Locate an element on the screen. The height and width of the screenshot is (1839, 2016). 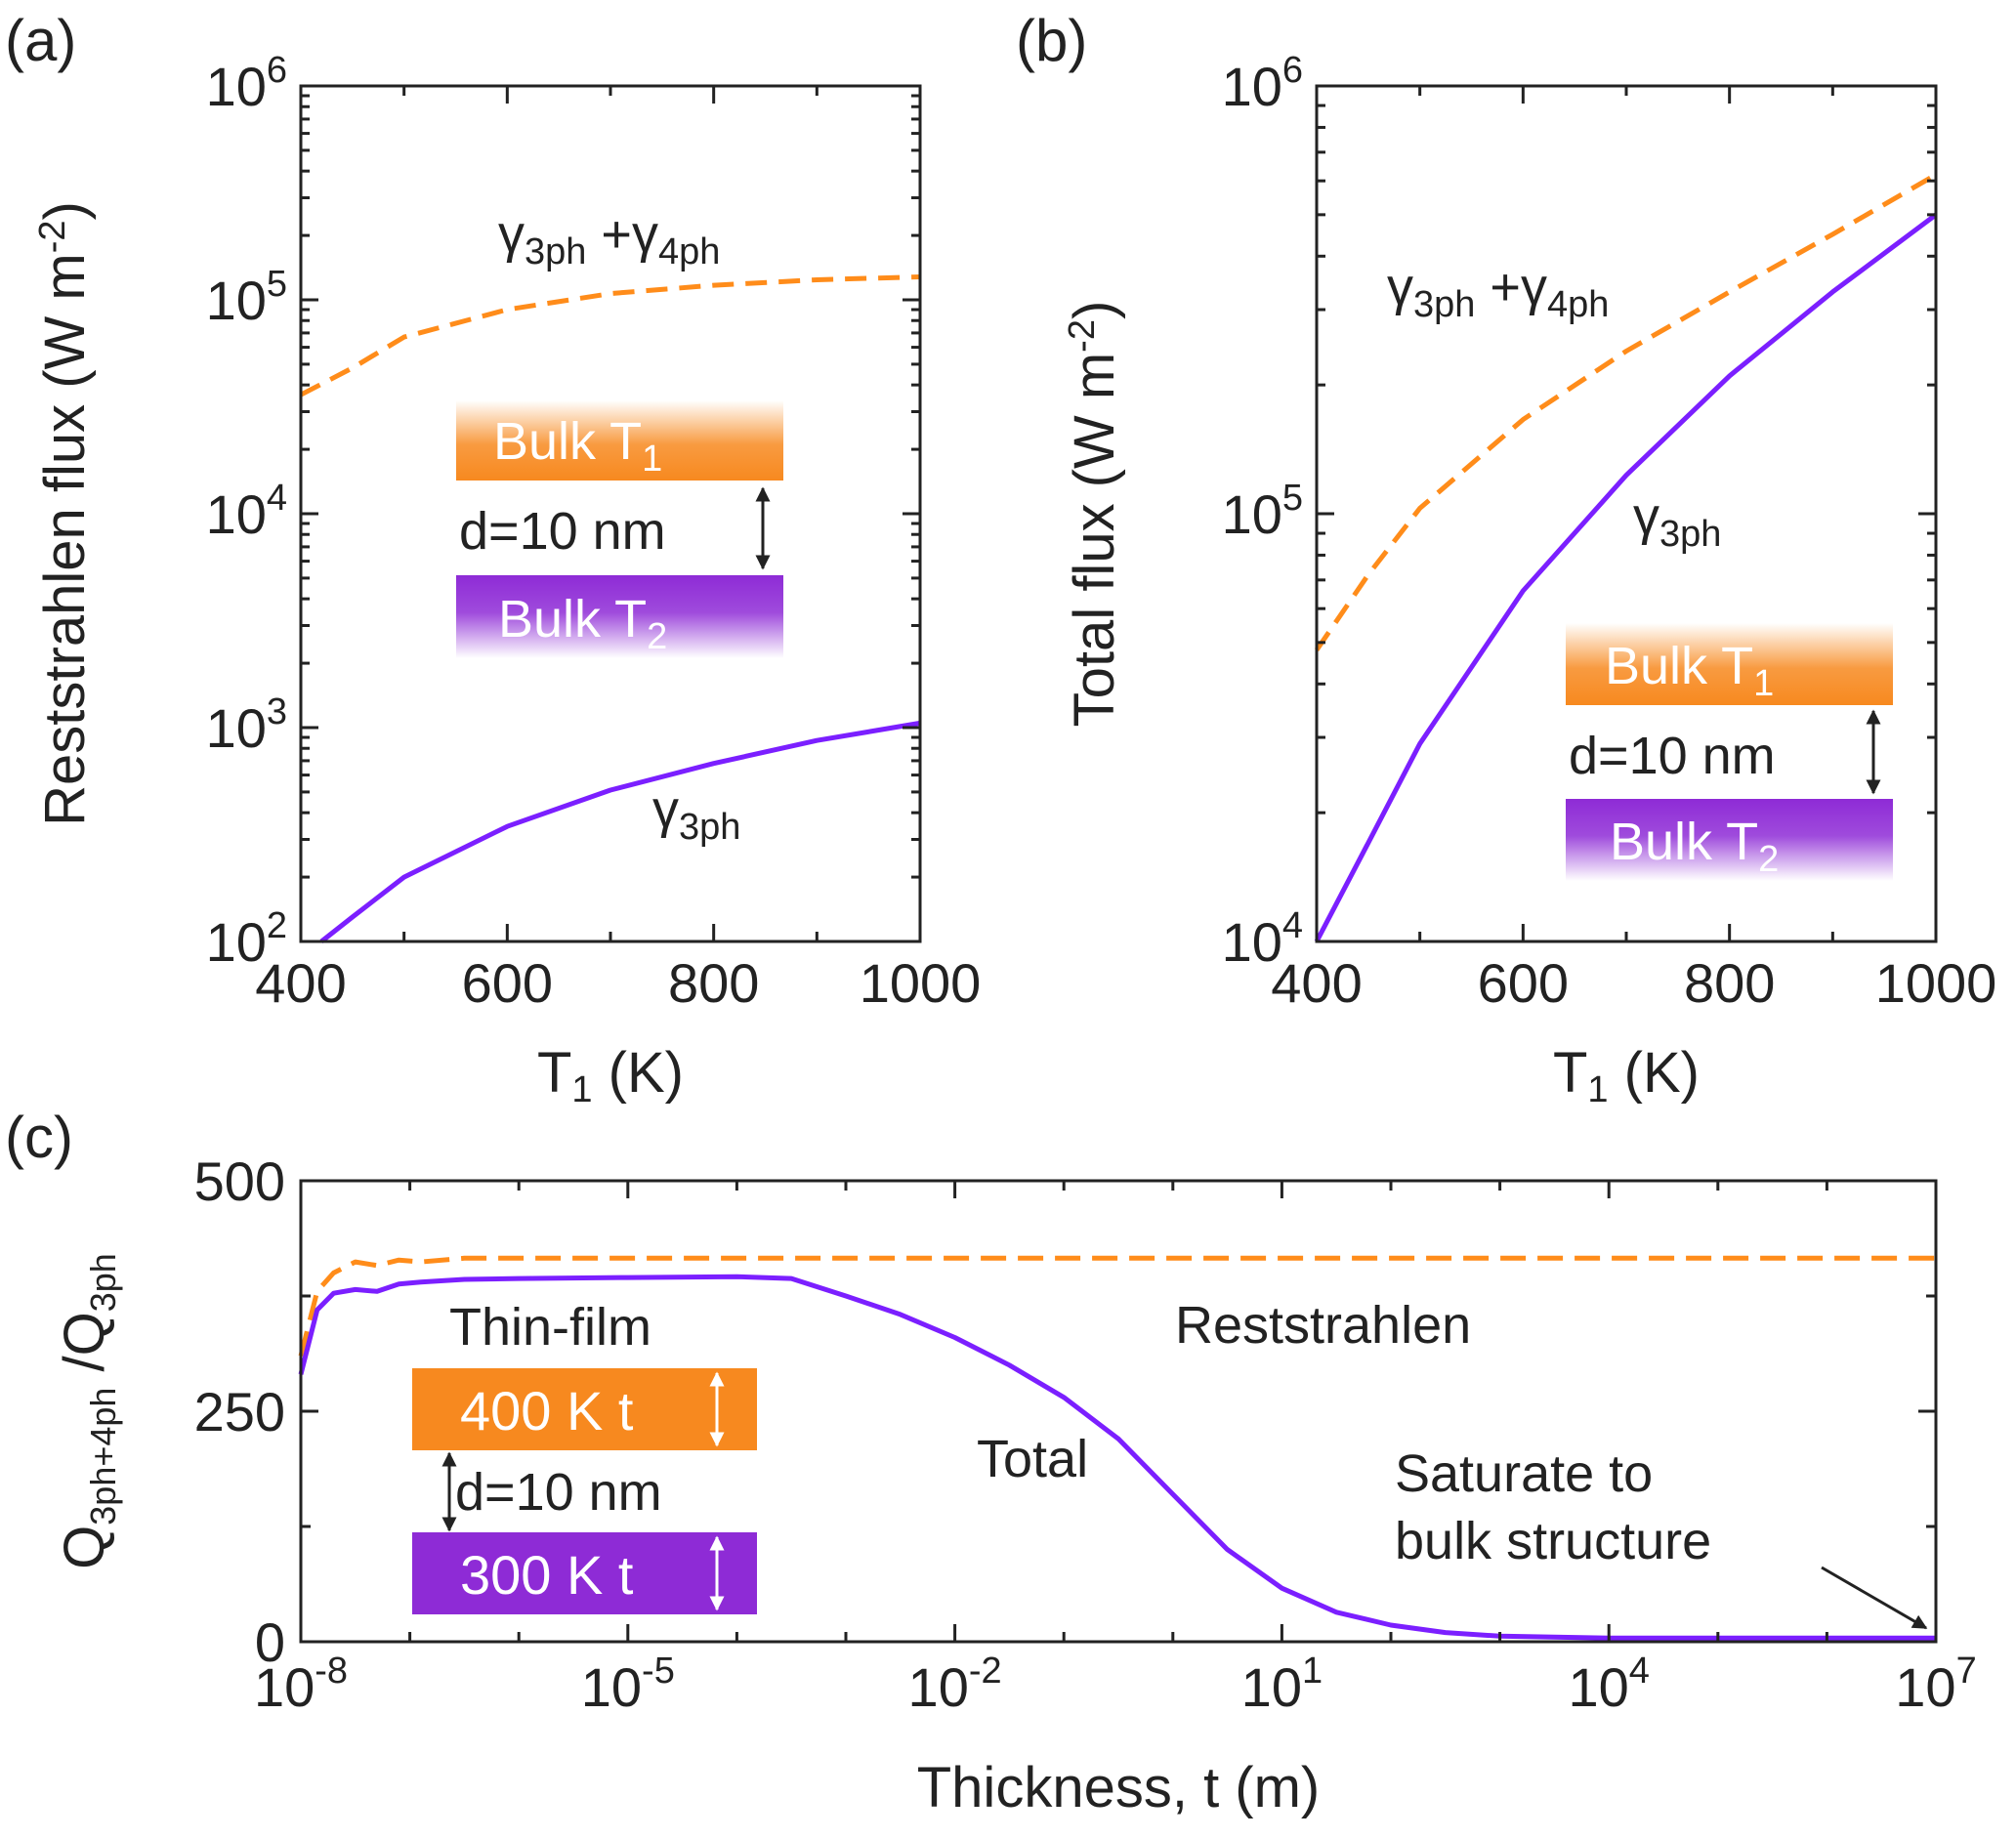
panel-a-annotation-3ph: γ3ph is located at coordinates (696, 814).